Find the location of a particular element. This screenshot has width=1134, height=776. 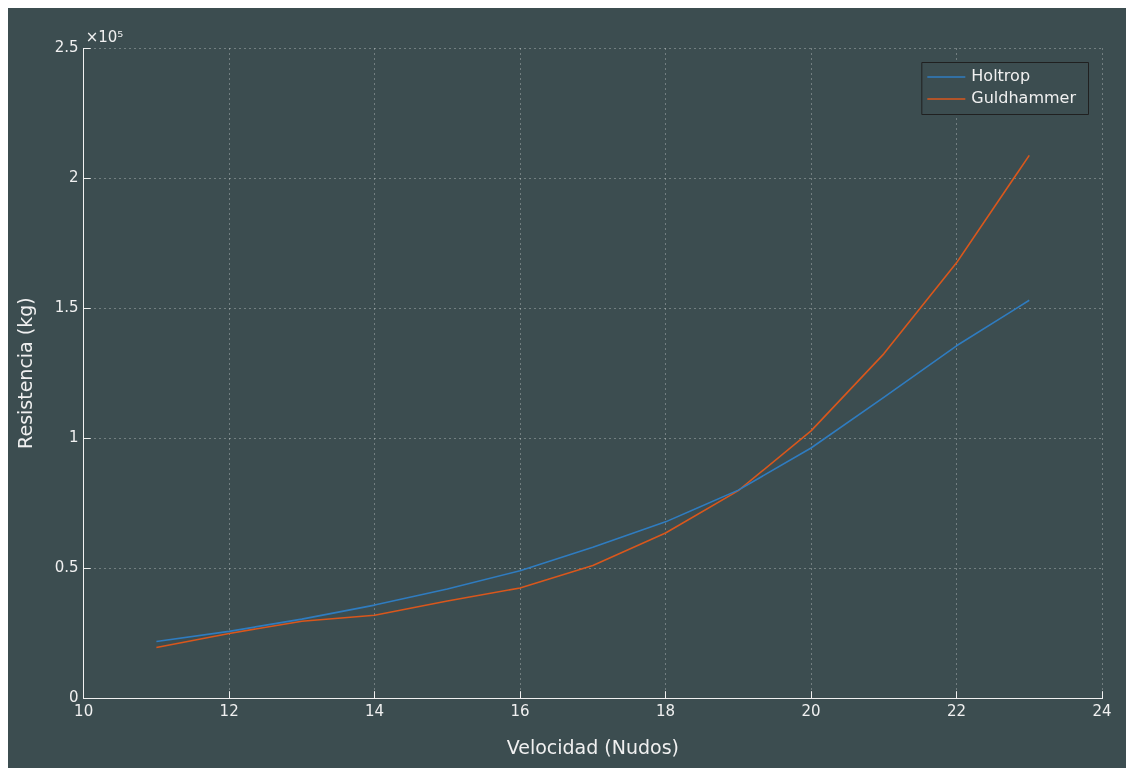

x-tick-label: 24 is located at coordinates (1102, 711).